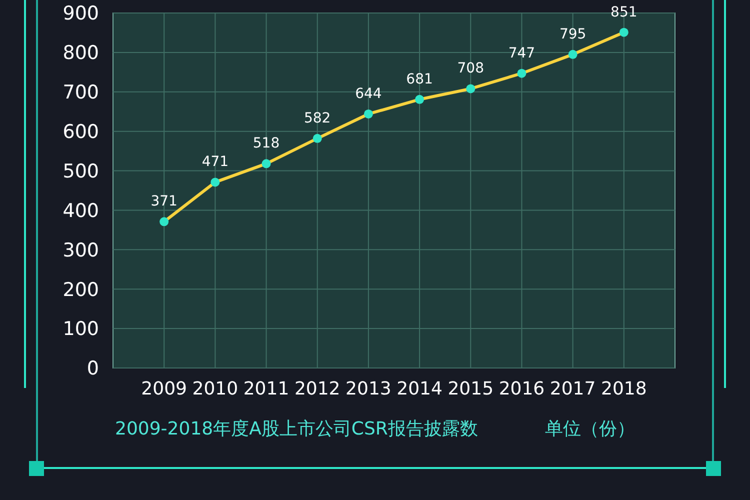 This screenshot has height=500, width=750. What do you see at coordinates (80, 171) in the screenshot?
I see `y-tick-label: 500` at bounding box center [80, 171].